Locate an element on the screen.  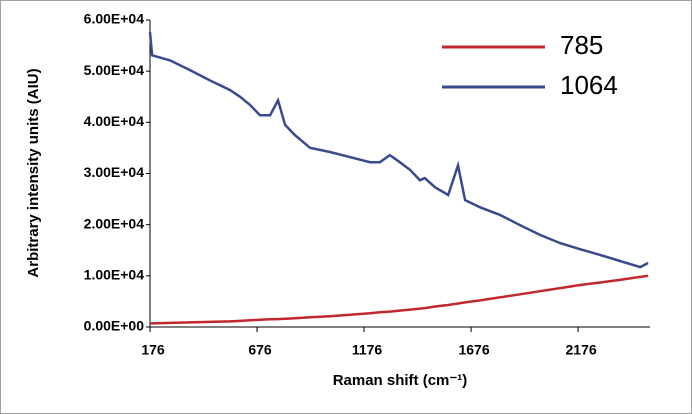
x-tick-label: 176 is located at coordinates (153, 350).